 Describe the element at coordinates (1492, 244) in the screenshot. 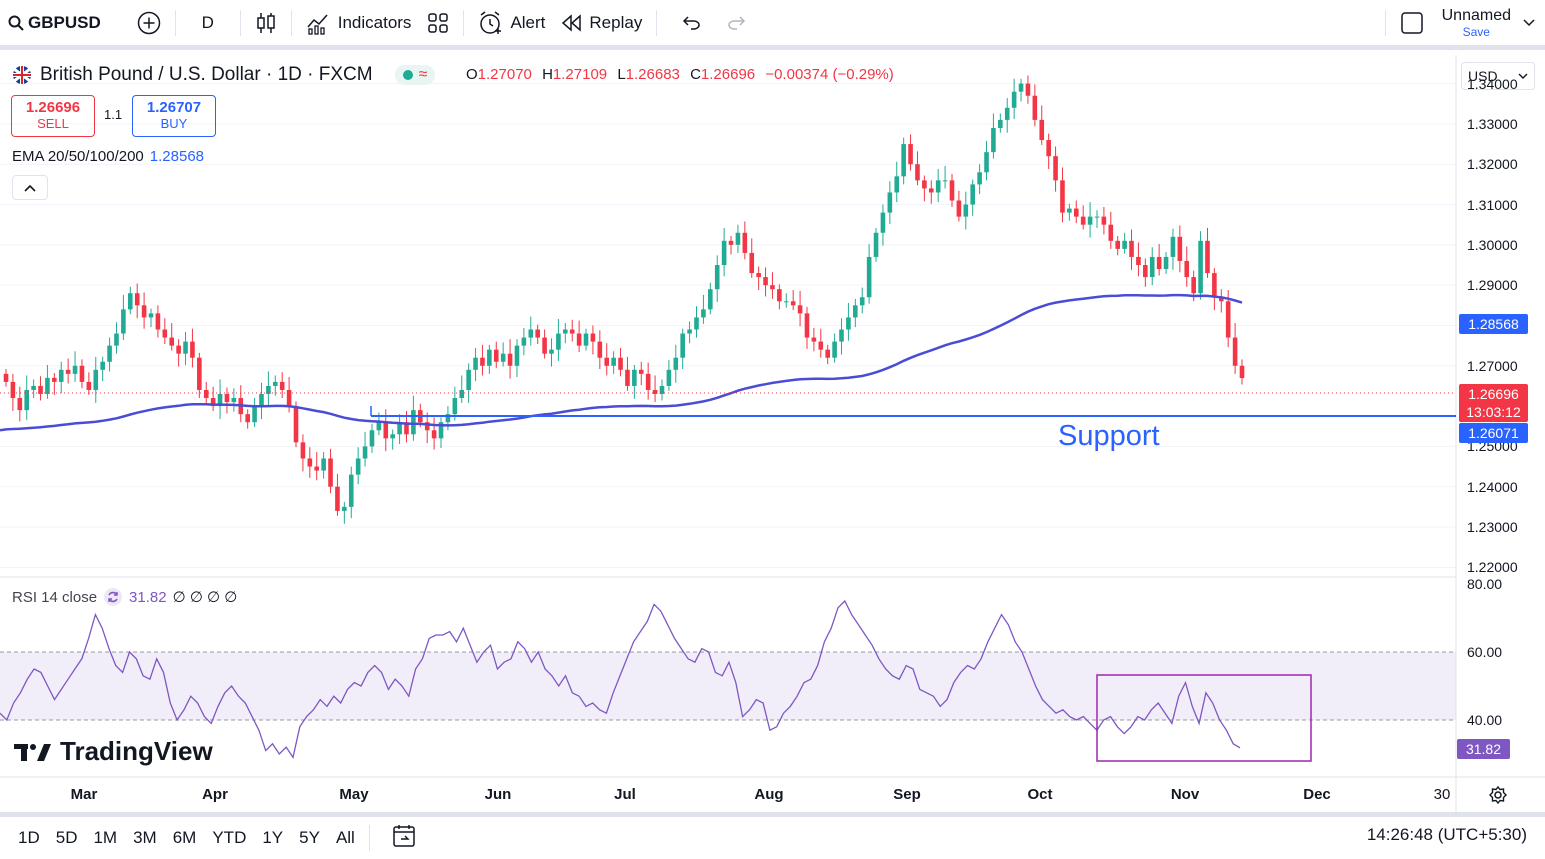

I see `price-tick: 1.30000` at that location.